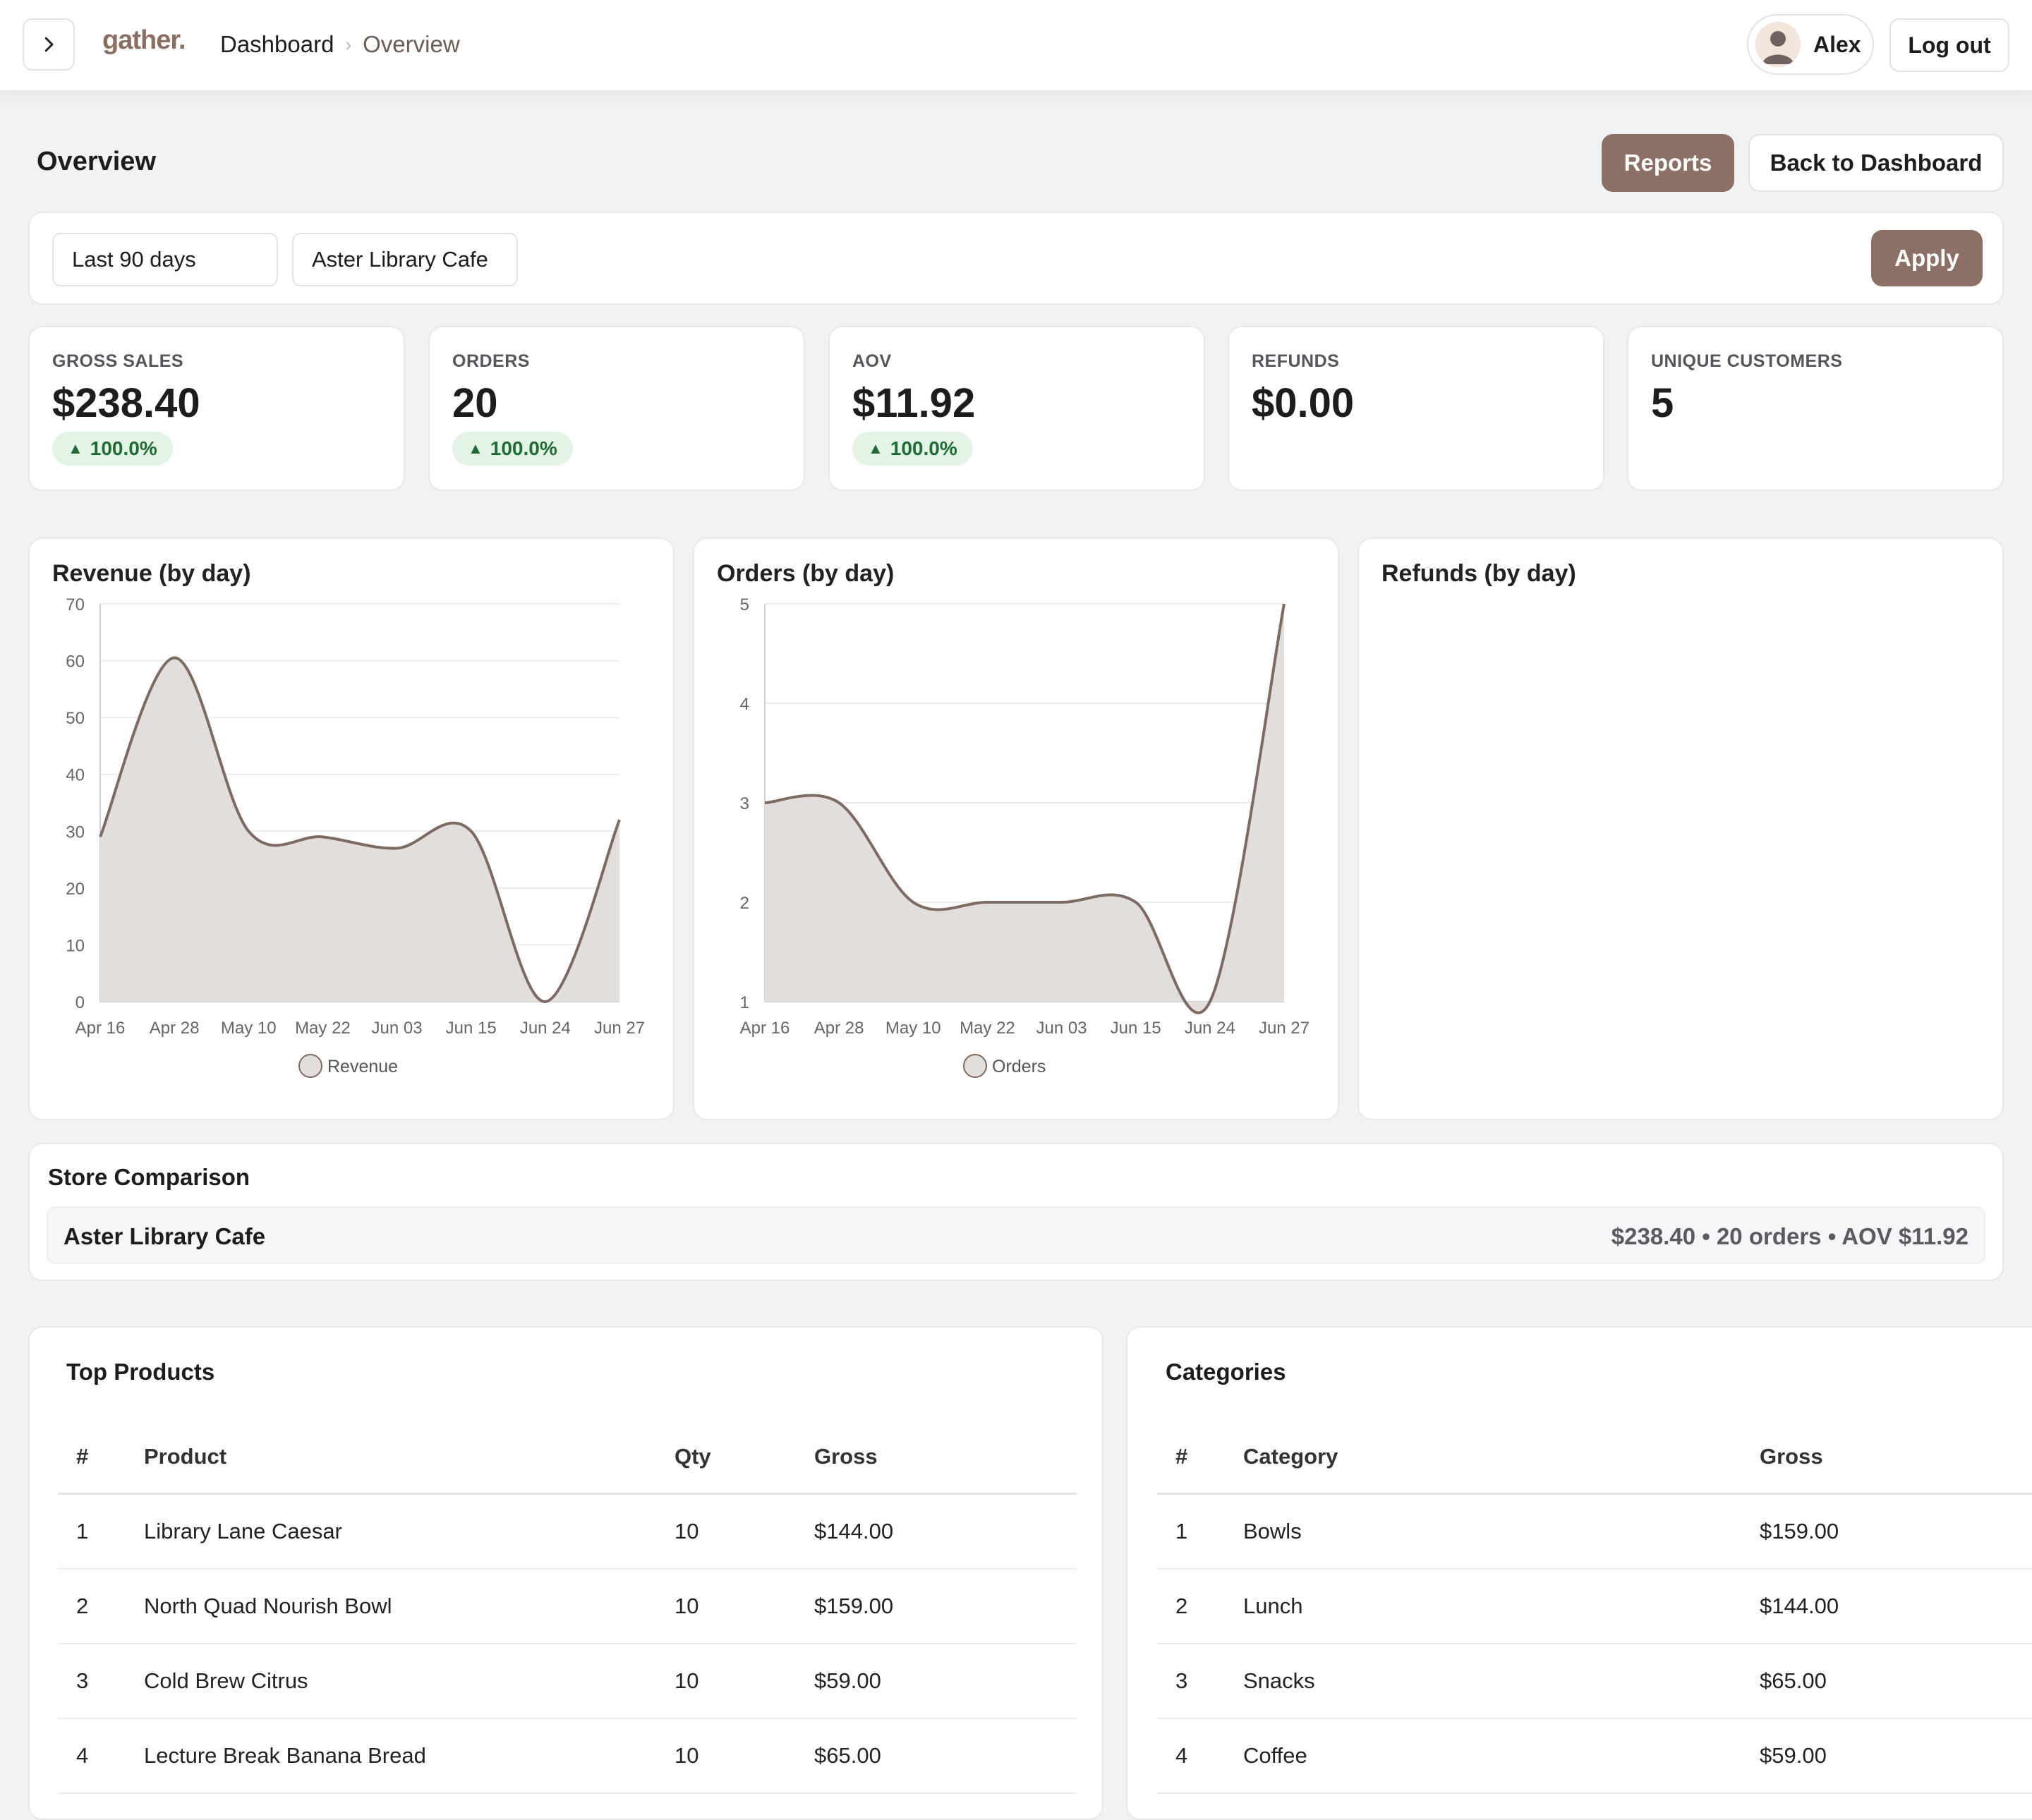  What do you see at coordinates (409, 1531) in the screenshot?
I see `product-cell: Library Lane Caesar` at bounding box center [409, 1531].